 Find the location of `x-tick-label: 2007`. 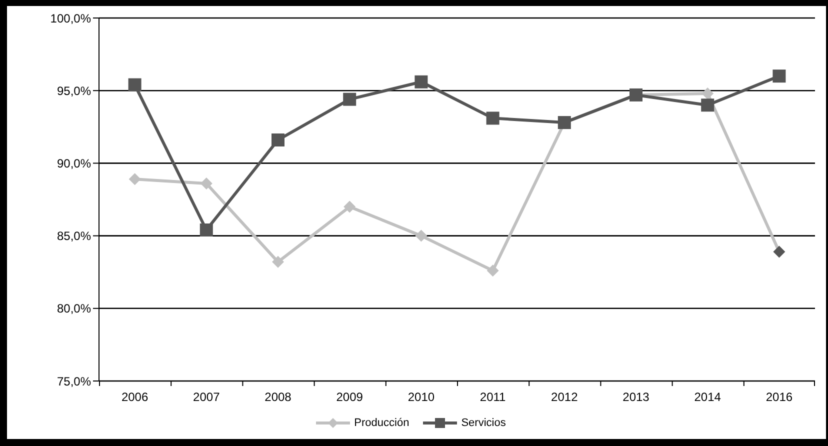

x-tick-label: 2007 is located at coordinates (206, 397).